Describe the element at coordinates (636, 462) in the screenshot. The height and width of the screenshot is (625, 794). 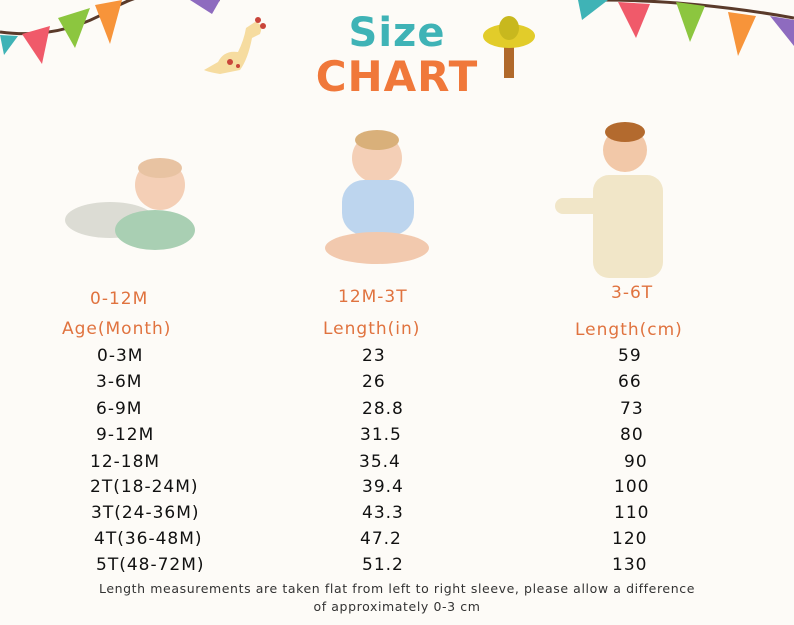
I see `cell-length-cm: 90` at that location.